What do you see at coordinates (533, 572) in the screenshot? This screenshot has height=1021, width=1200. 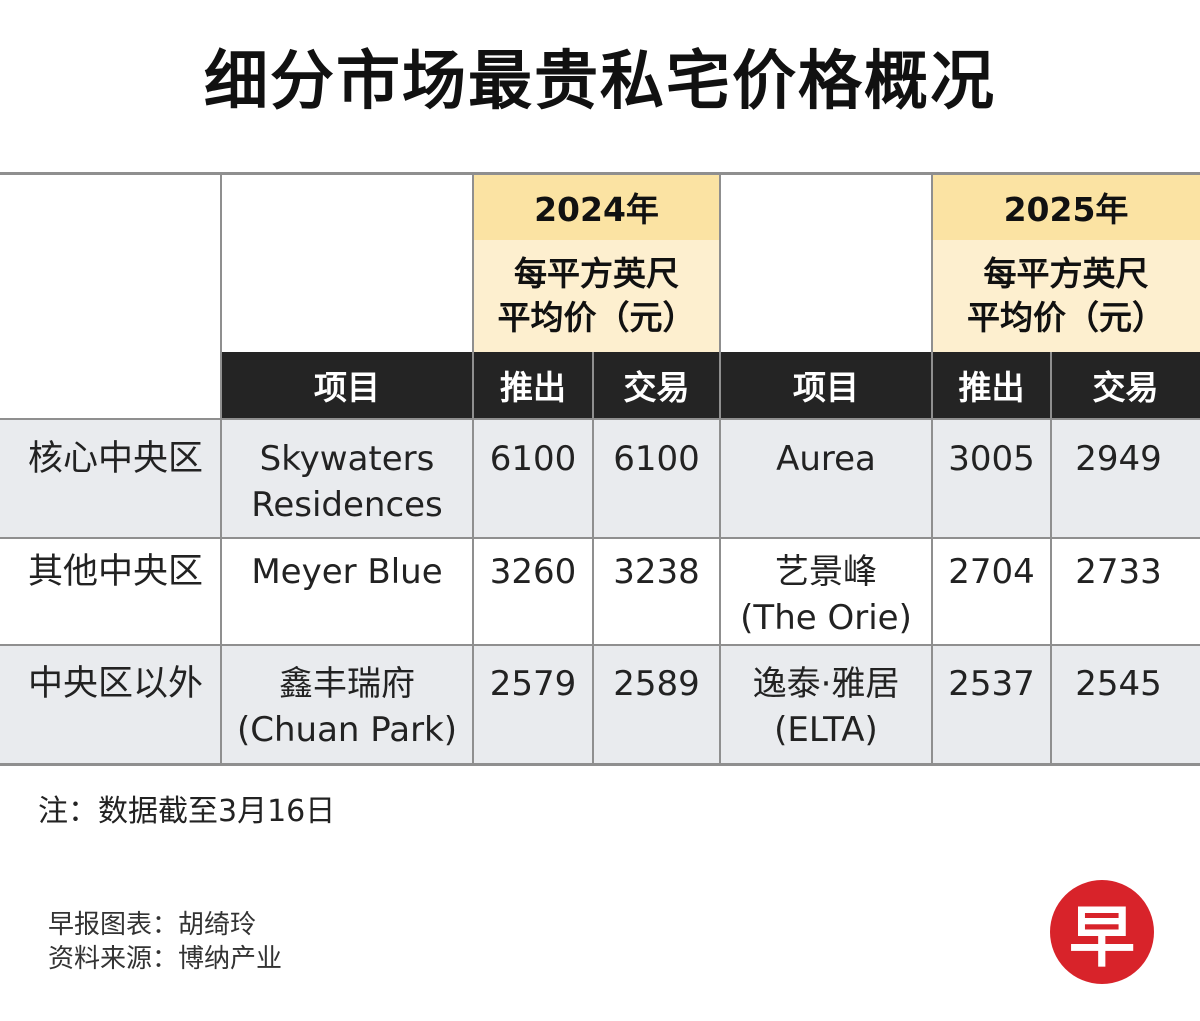 I see `table-row-2-launch-2024: 3260` at bounding box center [533, 572].